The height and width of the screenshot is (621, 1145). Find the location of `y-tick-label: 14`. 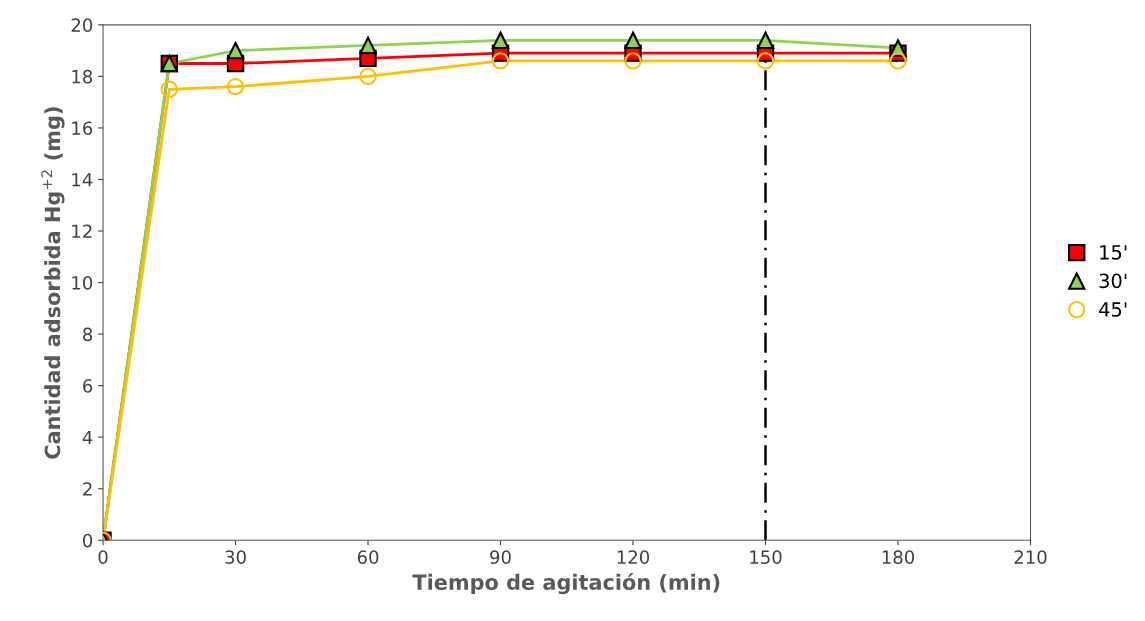

y-tick-label: 14 is located at coordinates (82, 180).